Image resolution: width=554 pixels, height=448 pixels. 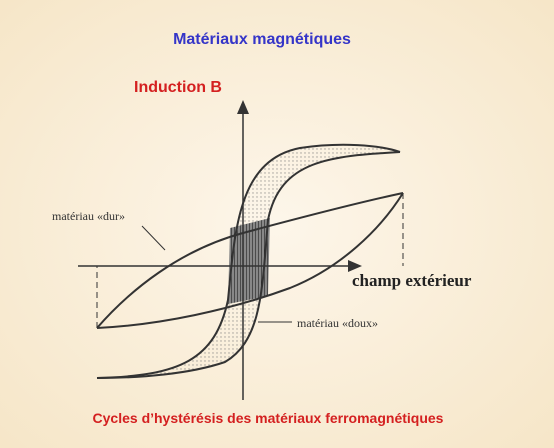 I want to click on x-arrow, so click(x=355, y=266).